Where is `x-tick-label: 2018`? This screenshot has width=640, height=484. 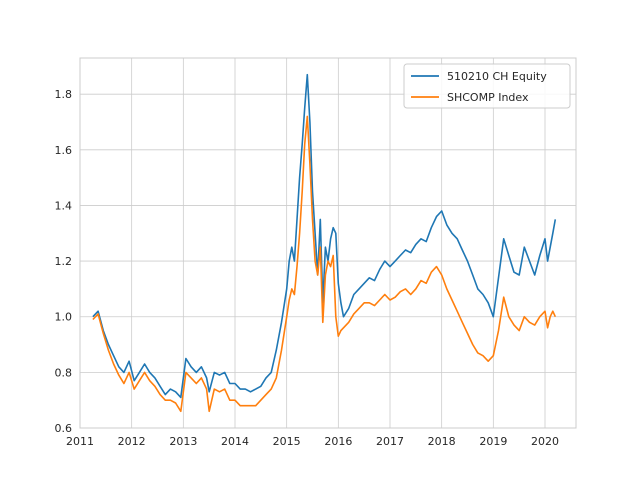
x-tick-label: 2018 is located at coordinates (442, 441).